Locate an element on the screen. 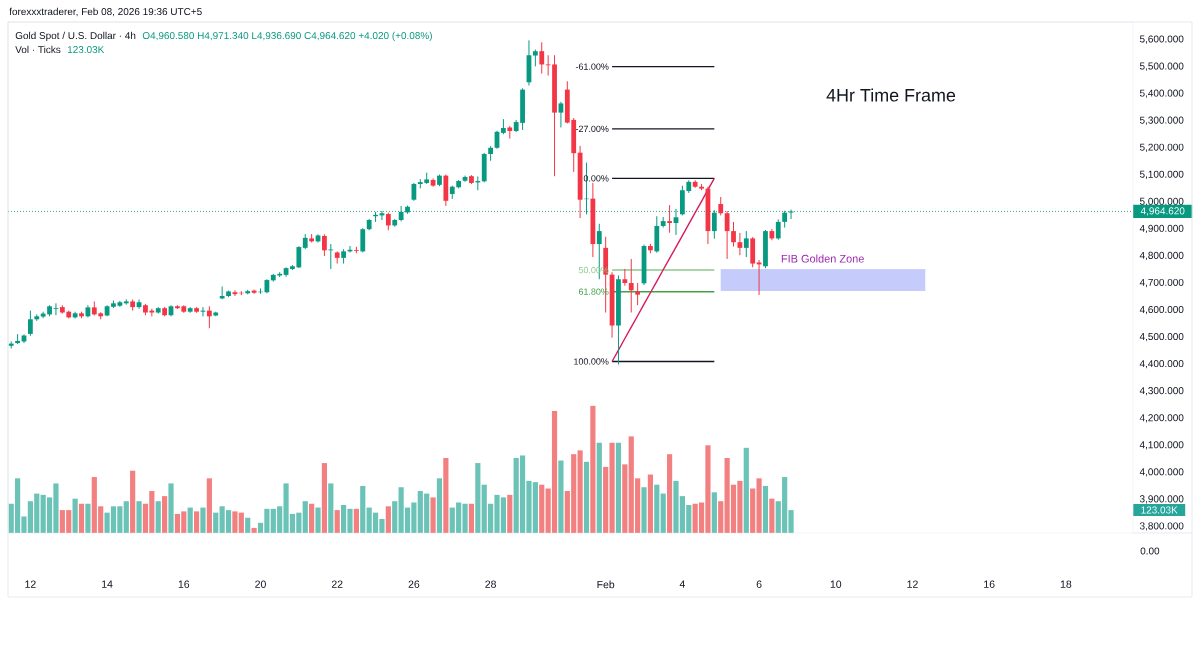 The width and height of the screenshot is (1200, 645). y-tick-label: 4,100.000 is located at coordinates (1161, 445).